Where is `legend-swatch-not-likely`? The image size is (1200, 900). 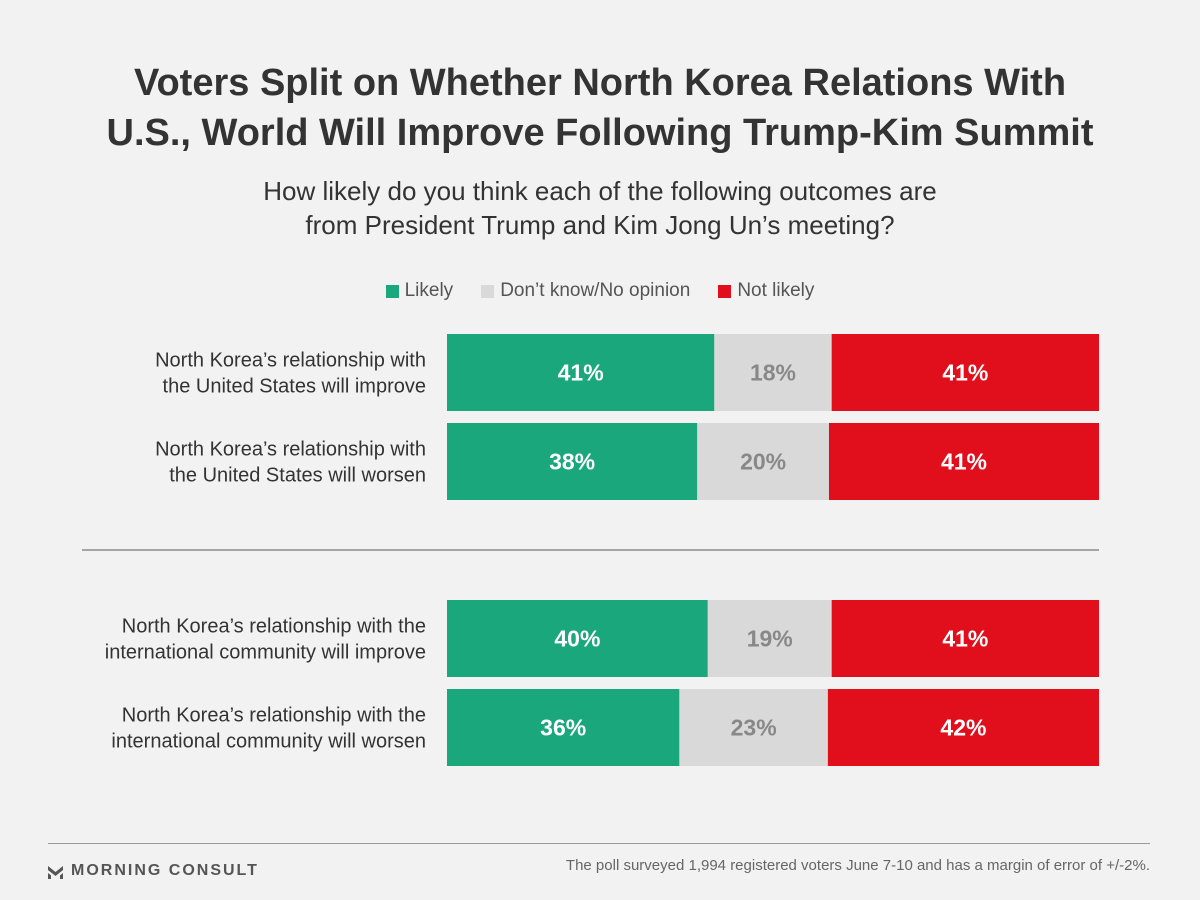 legend-swatch-not-likely is located at coordinates (725, 291).